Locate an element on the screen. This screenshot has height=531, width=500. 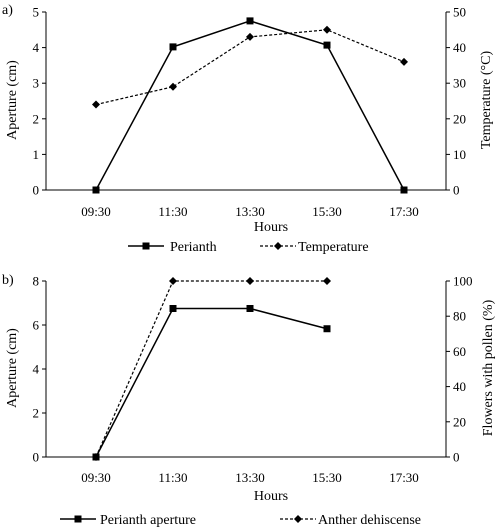
panel-b-left-ticks: 0 2 4 6 8 is located at coordinates (39, 369).